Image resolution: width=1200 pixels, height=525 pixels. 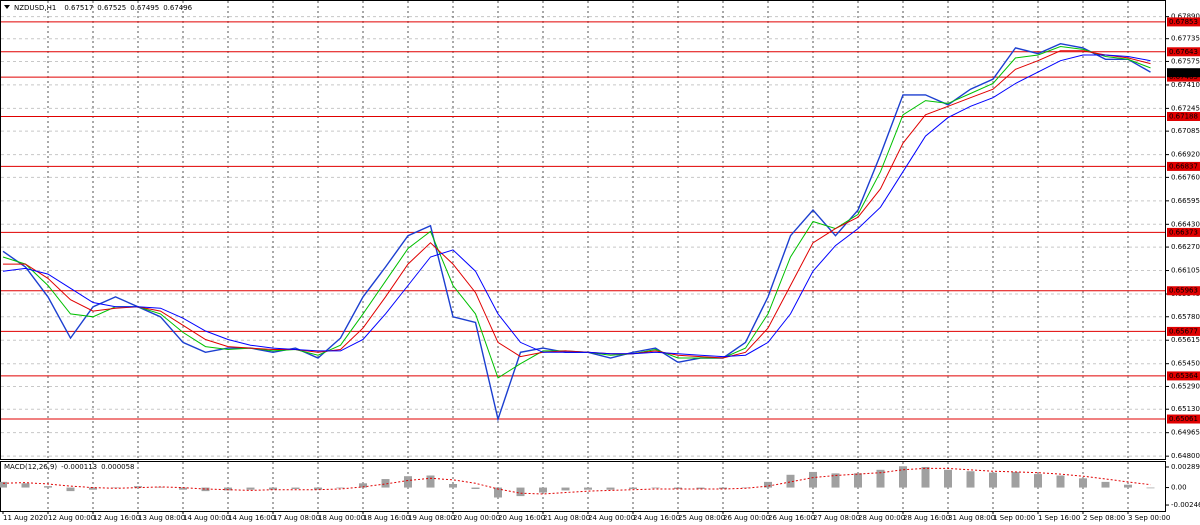 I want to click on x-tick-label: 20 Aug 00:00, so click(x=476, y=518).